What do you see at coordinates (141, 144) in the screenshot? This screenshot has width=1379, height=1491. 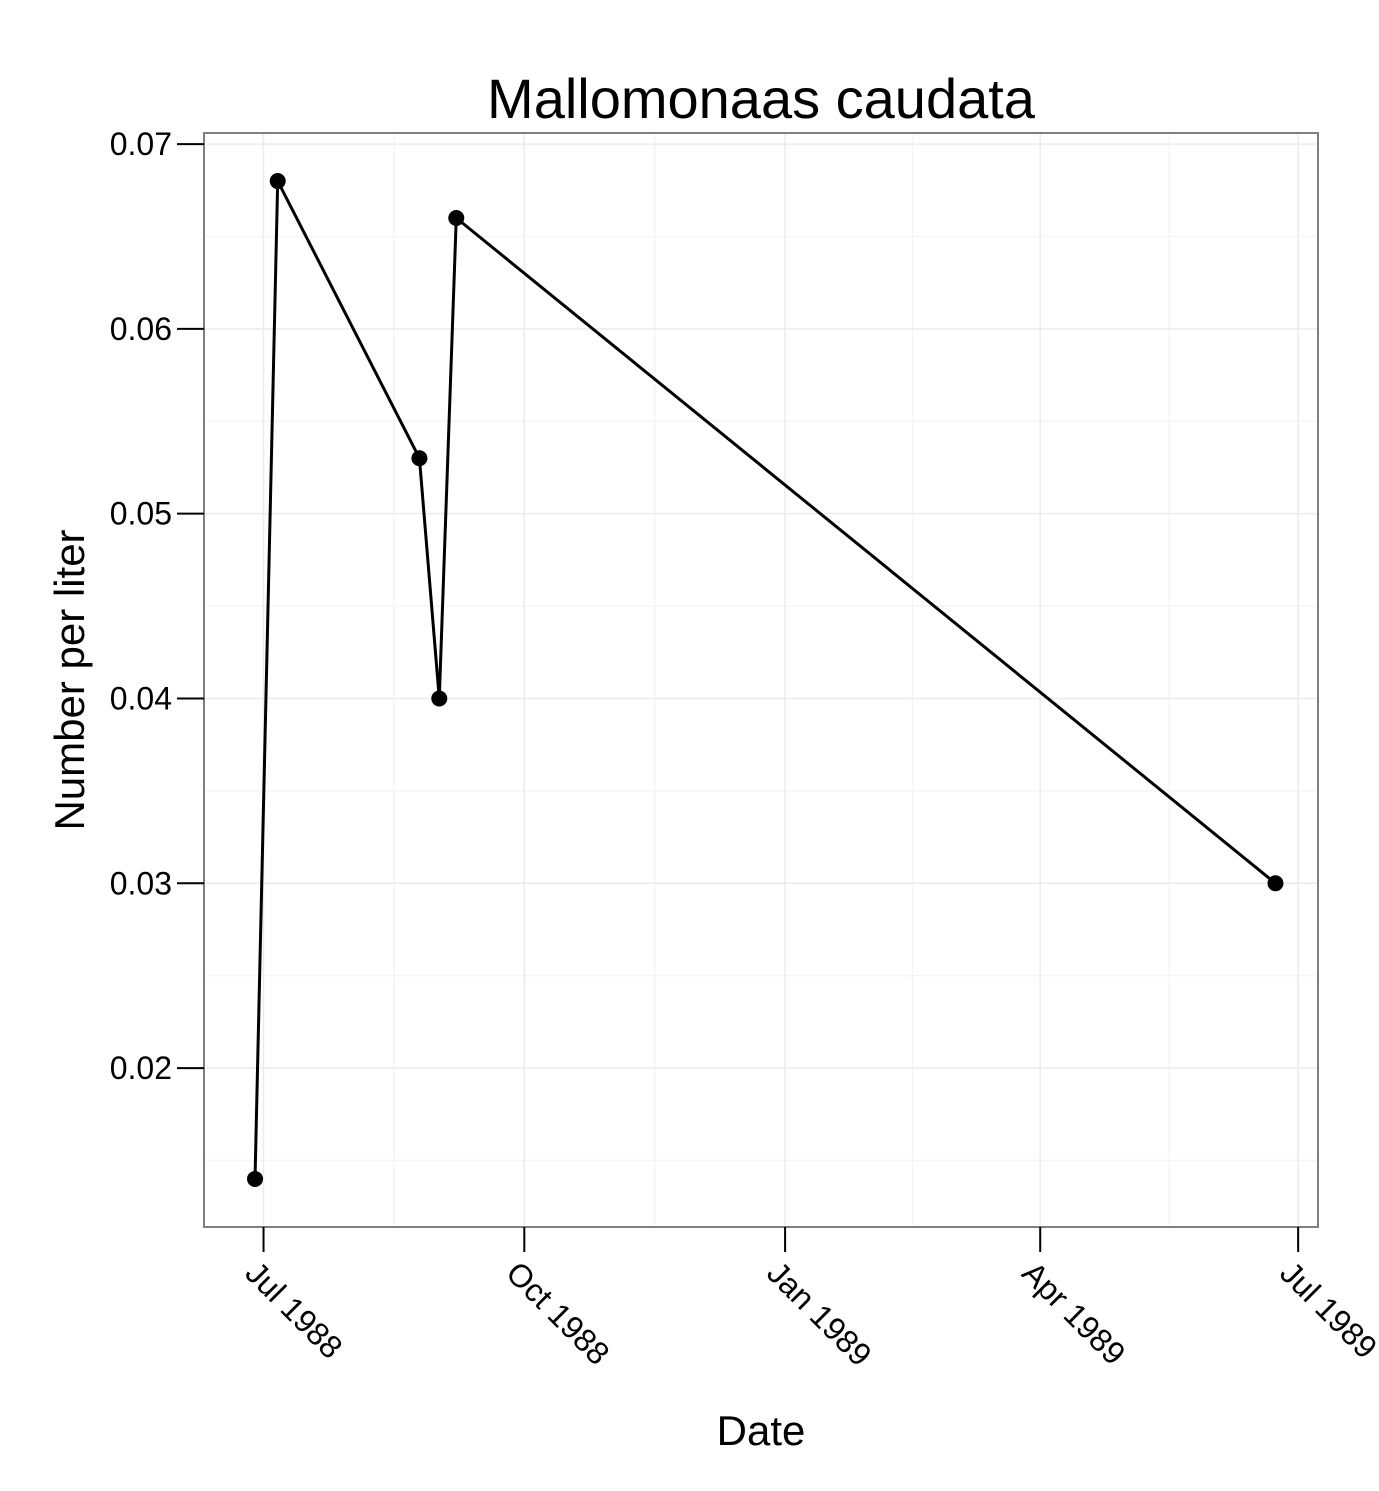 I see `y-tick-label: 0.07` at bounding box center [141, 144].